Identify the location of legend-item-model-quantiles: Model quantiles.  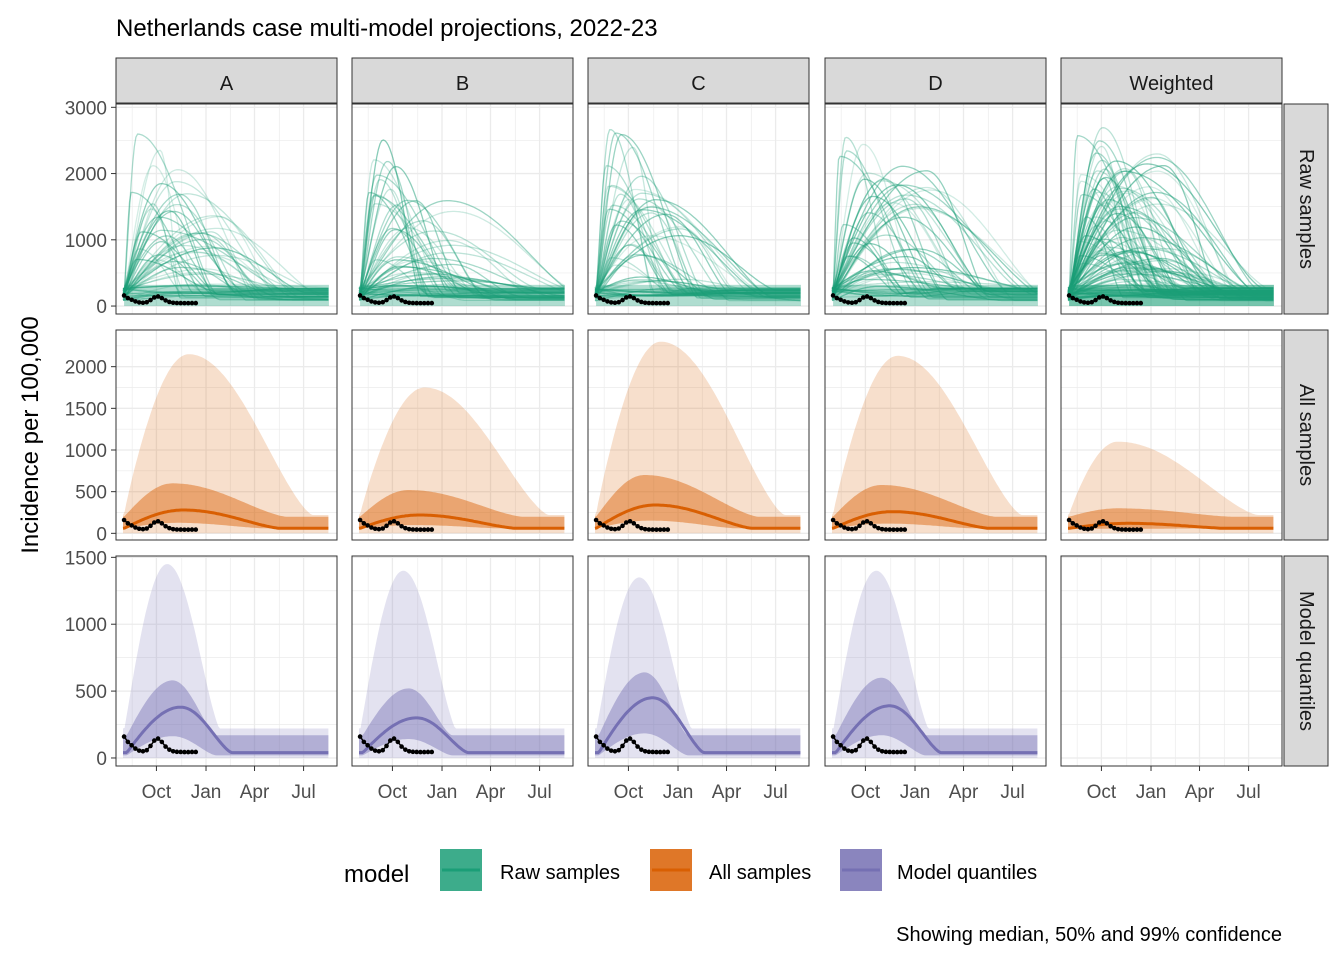
(938, 870).